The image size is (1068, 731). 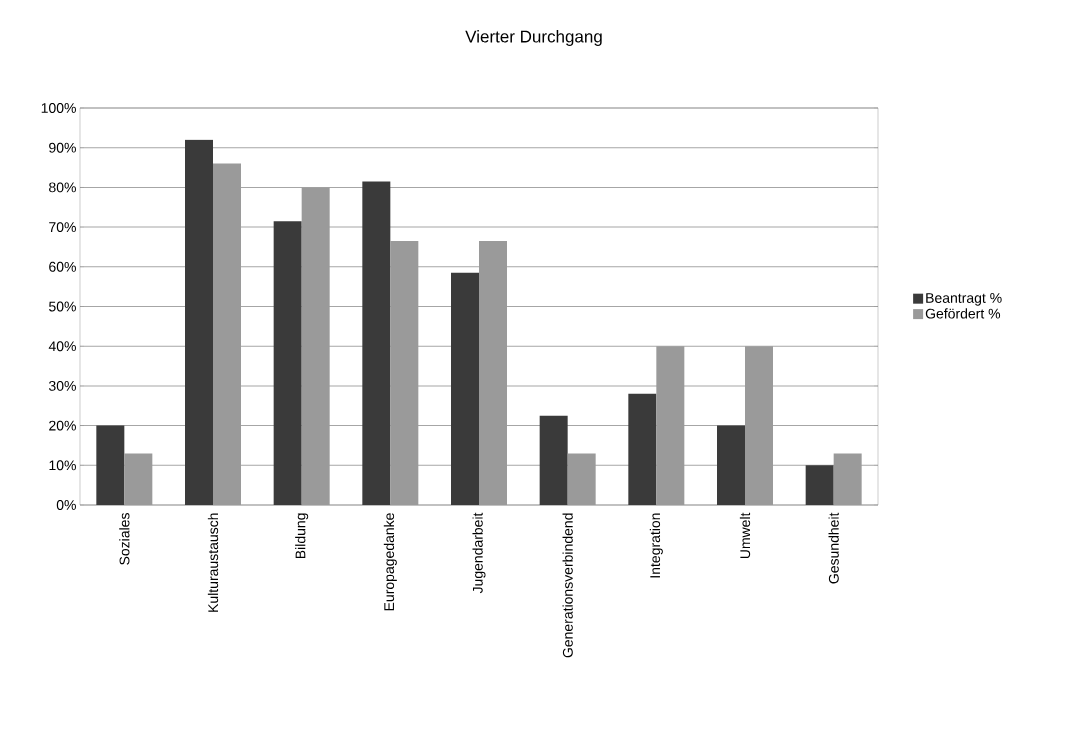 I want to click on x-tick-label: Soziales, so click(x=124, y=539).